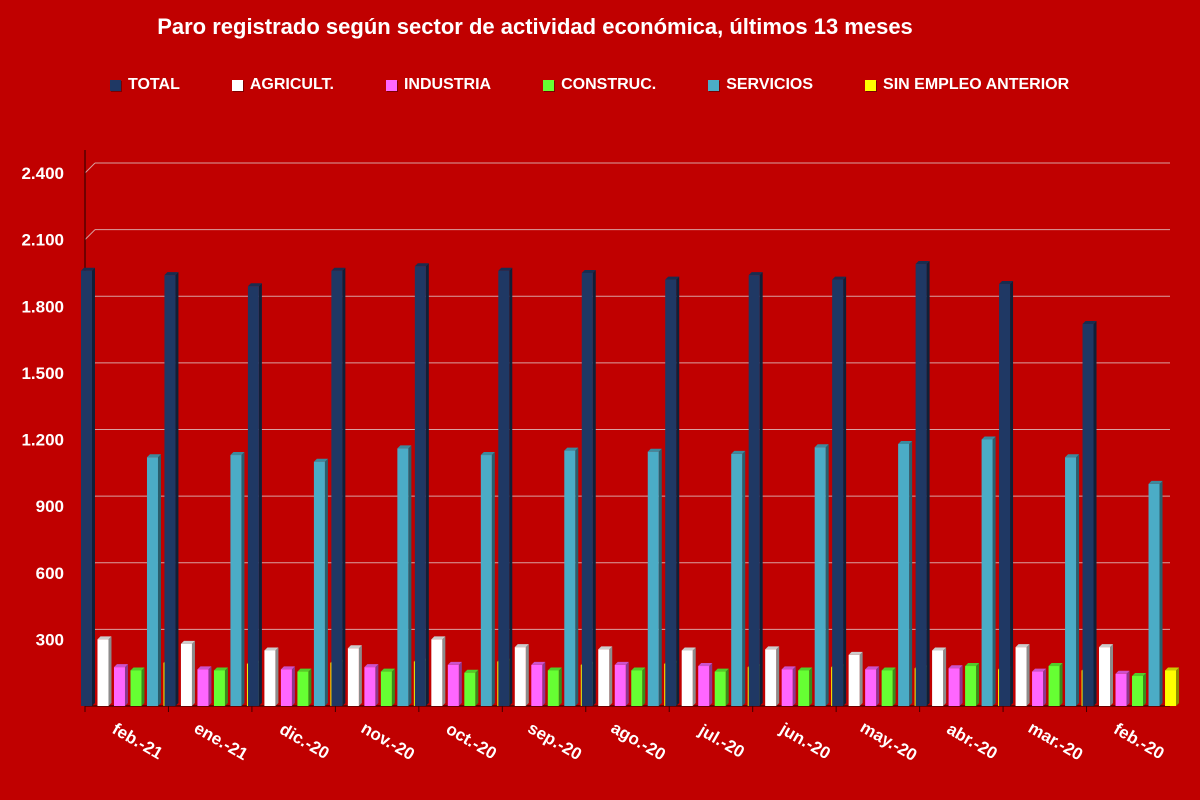 The height and width of the screenshot is (800, 1200). What do you see at coordinates (50, 506) in the screenshot?
I see `y-tick-label: 900` at bounding box center [50, 506].